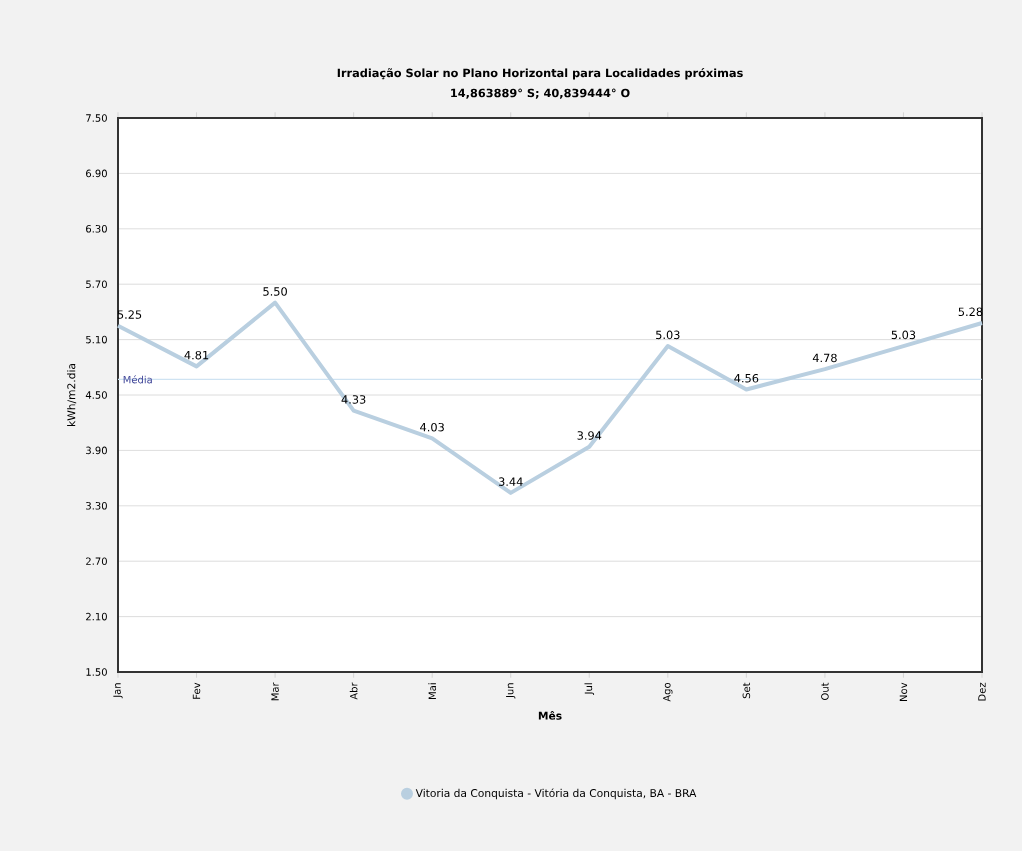 The width and height of the screenshot is (1022, 851). I want to click on y-tick-label: 5.10, so click(96, 339).